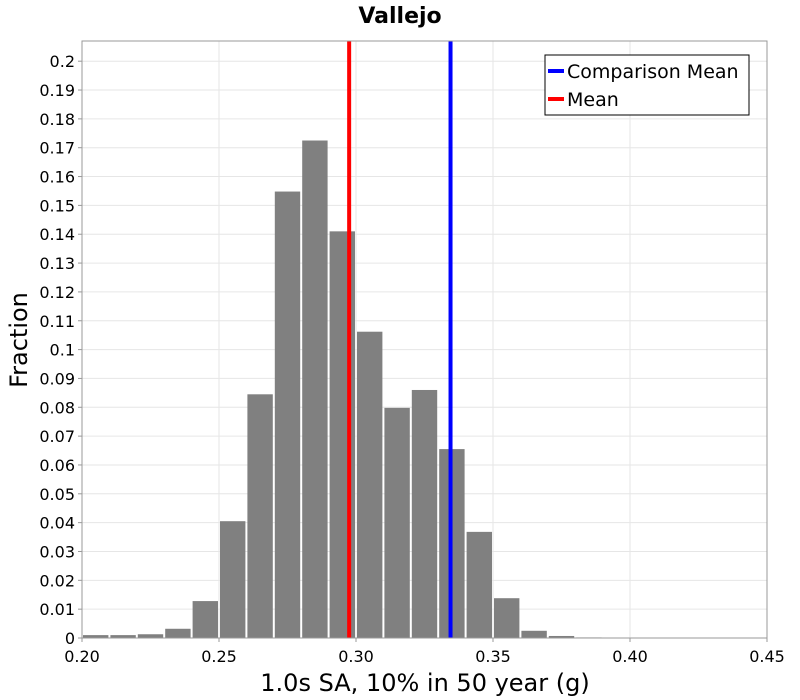  Describe the element at coordinates (493, 656) in the screenshot. I see `x-tick-label: 0.35` at that location.